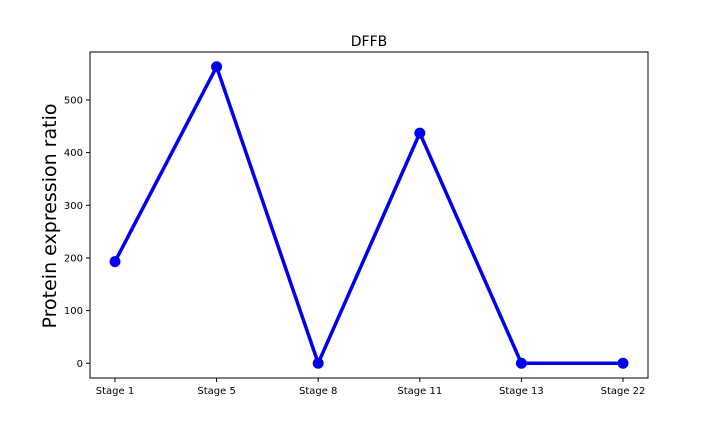 This screenshot has height=432, width=720. What do you see at coordinates (115, 391) in the screenshot?
I see `x-tick-label: Stage 1` at bounding box center [115, 391].